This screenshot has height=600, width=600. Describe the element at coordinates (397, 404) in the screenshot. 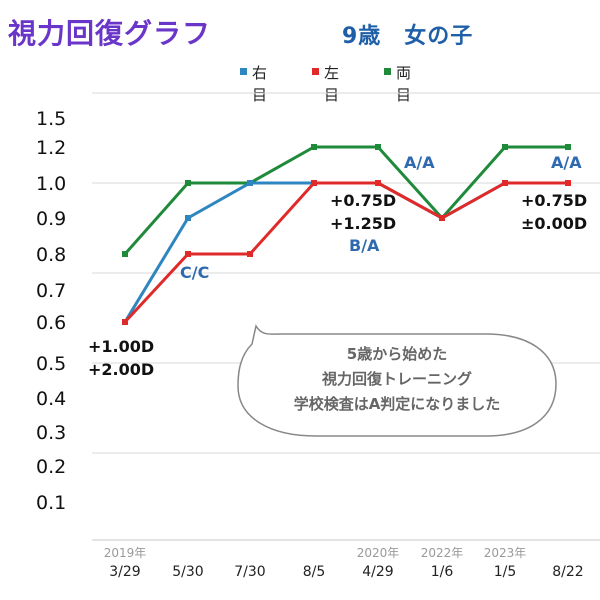

I see `note-line-3: 学校検査はA判定になりました` at that location.